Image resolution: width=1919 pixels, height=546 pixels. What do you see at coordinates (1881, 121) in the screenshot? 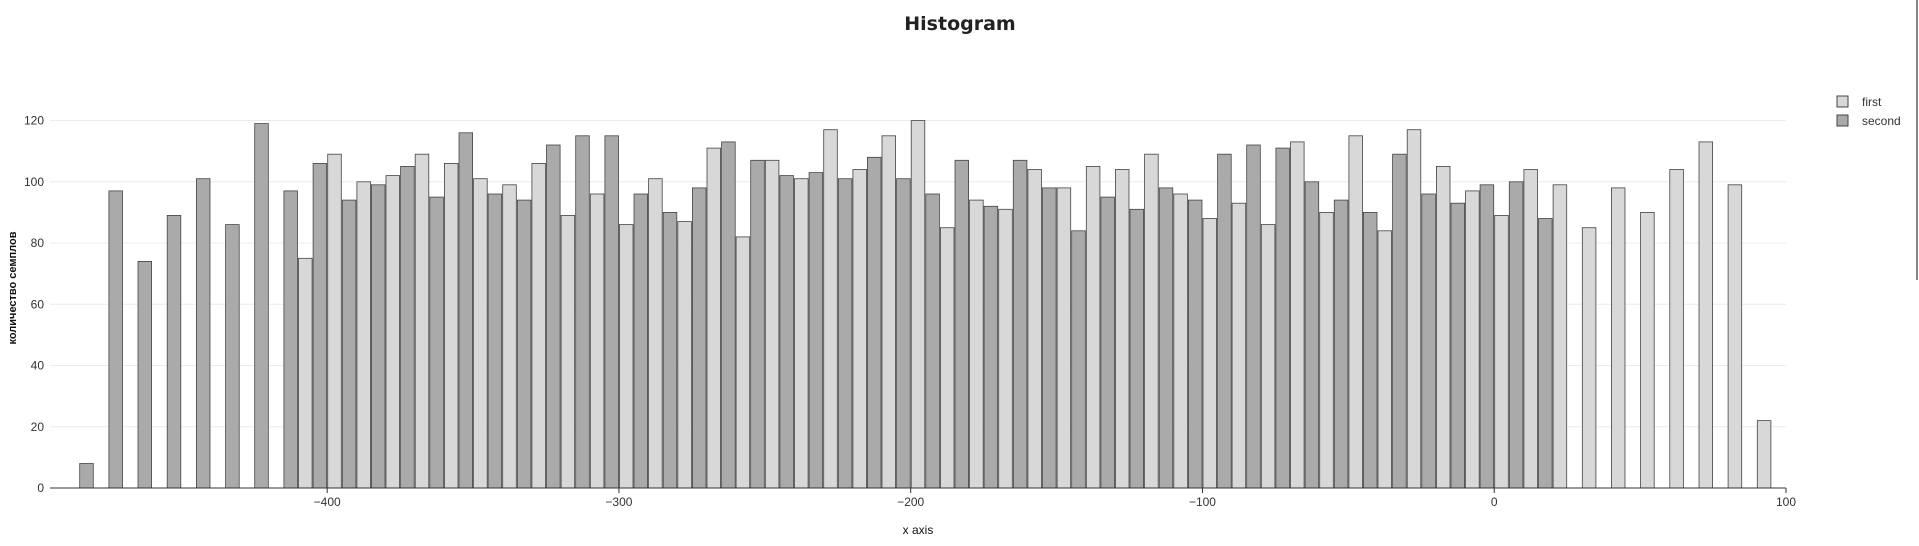
I see `legend-label-second: second` at bounding box center [1881, 121].